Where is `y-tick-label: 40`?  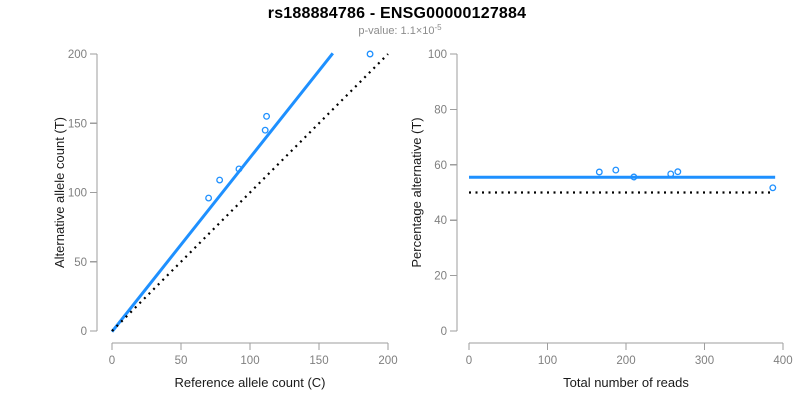 y-tick-label: 40 is located at coordinates (440, 221).